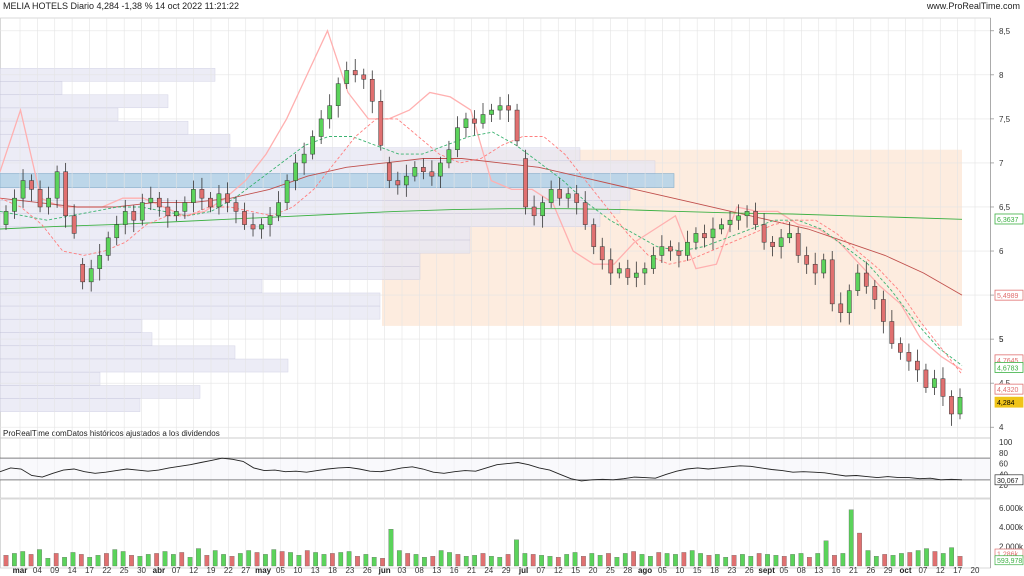 Image resolution: width=1024 pixels, height=576 pixels. I want to click on moving-average-long-line, so click(481, 219).